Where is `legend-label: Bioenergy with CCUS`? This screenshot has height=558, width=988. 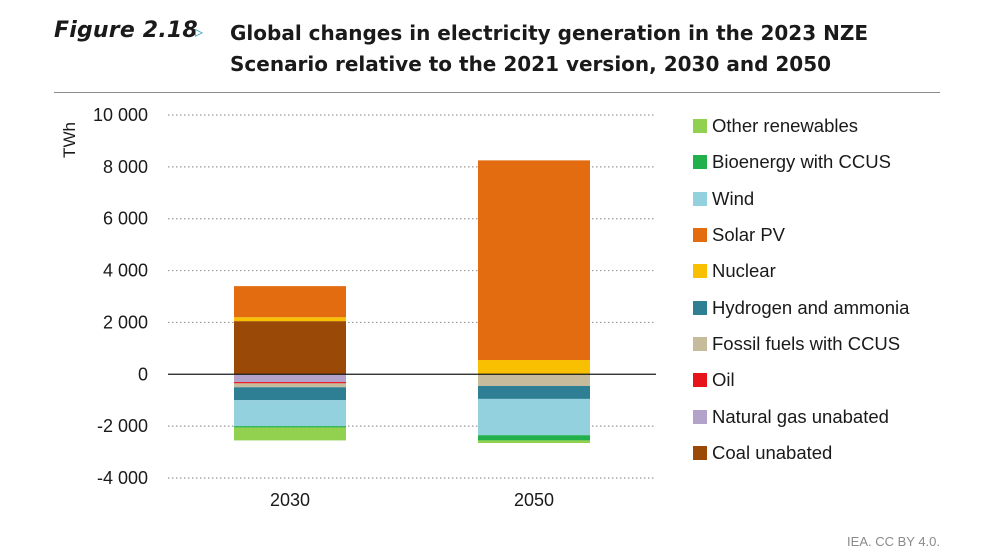
legend-label: Bioenergy with CCUS is located at coordinates (801, 162).